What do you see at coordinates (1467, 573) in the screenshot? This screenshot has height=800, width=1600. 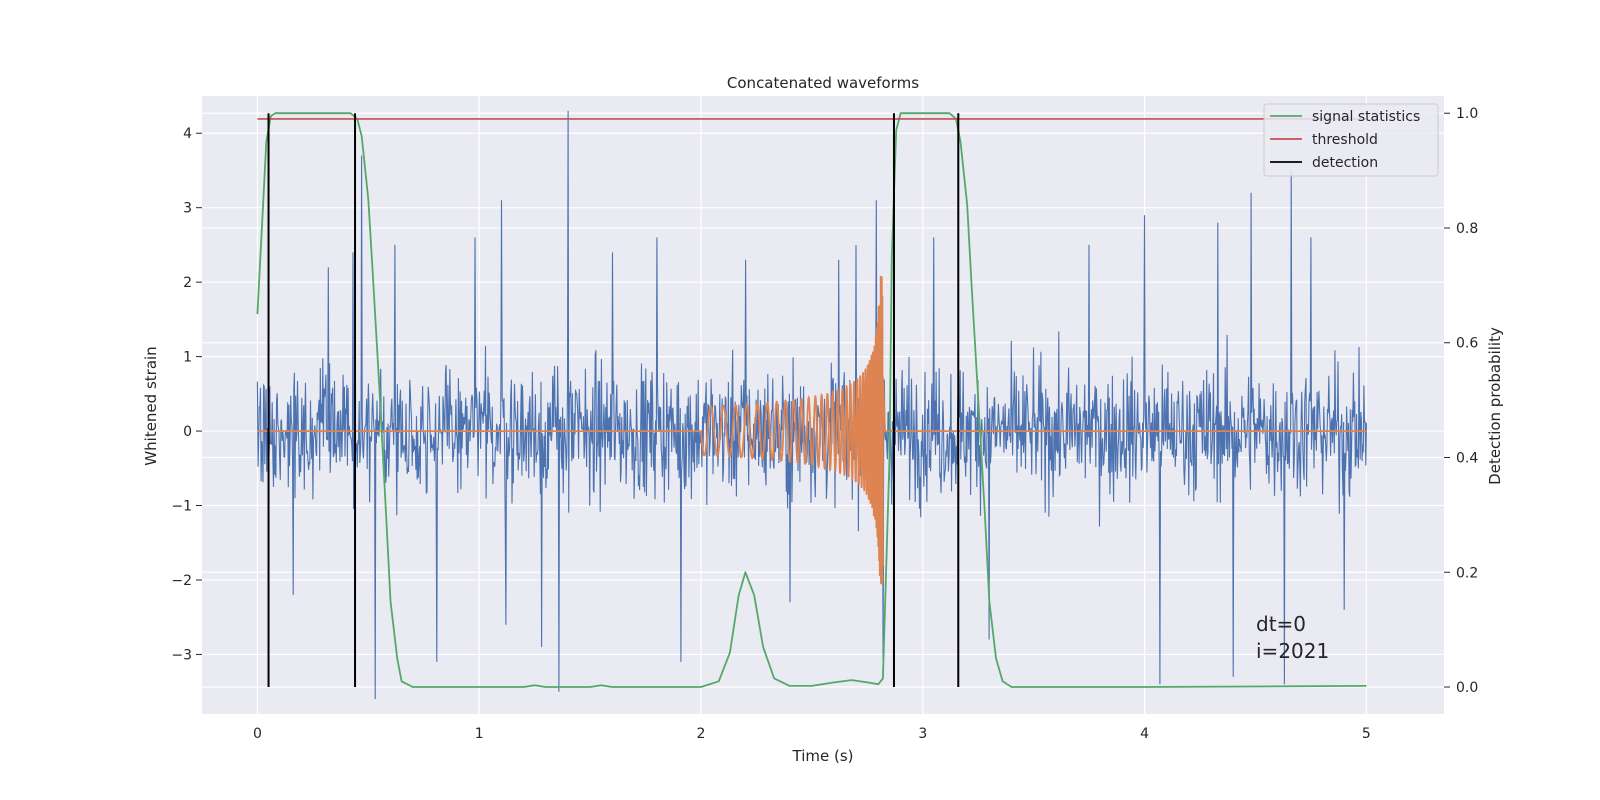 I see `y-right-tick-label: 0.2` at bounding box center [1467, 573].